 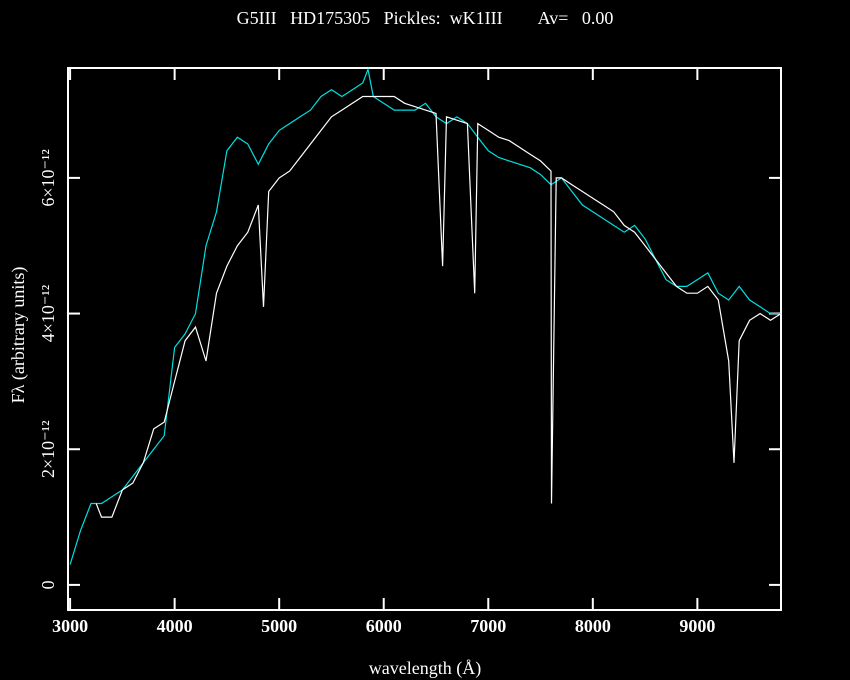 What do you see at coordinates (48, 313) in the screenshot?
I see `y-tick-label: 4×10⁻¹²` at bounding box center [48, 313].